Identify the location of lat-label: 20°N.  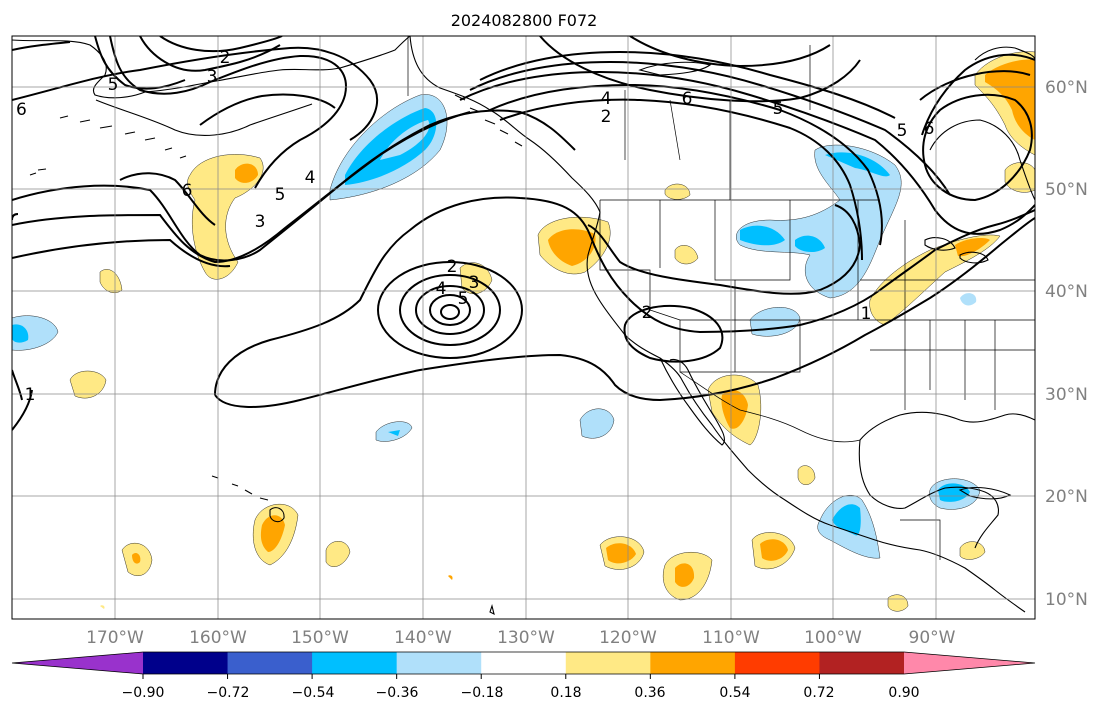
(1066, 497).